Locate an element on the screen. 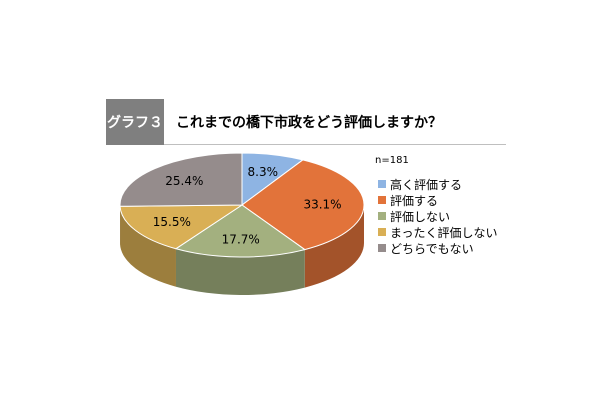 The image size is (610, 400). legend-item: 高く評価する is located at coordinates (438, 184).